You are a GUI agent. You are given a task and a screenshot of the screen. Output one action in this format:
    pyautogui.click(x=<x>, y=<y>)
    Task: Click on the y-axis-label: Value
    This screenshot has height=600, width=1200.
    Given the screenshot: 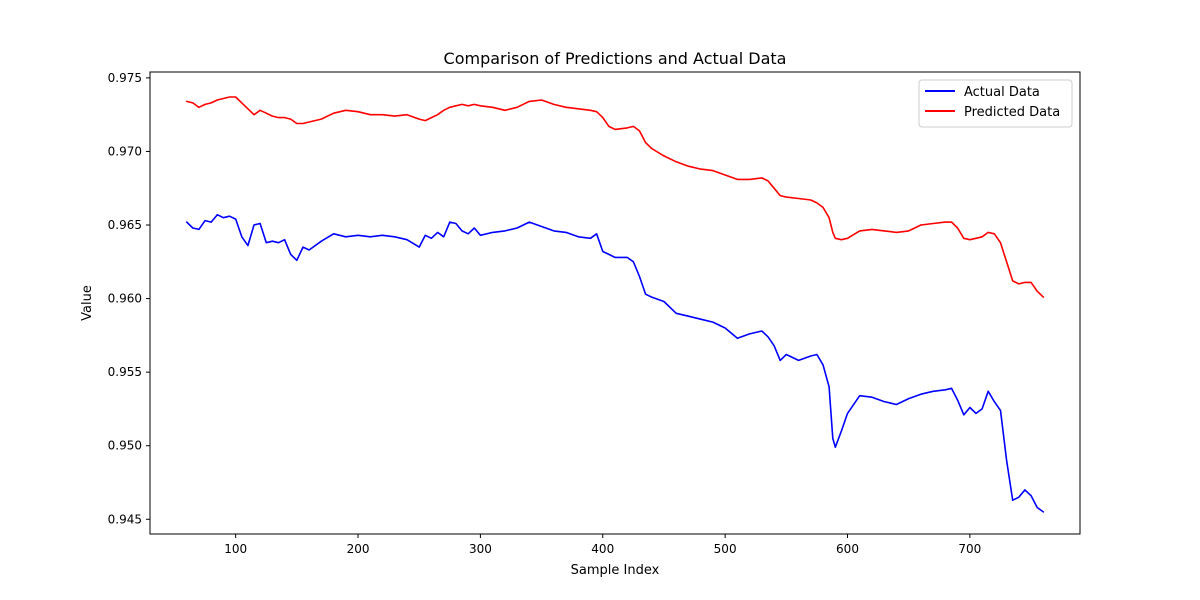 What is the action you would take?
    pyautogui.click(x=87, y=303)
    